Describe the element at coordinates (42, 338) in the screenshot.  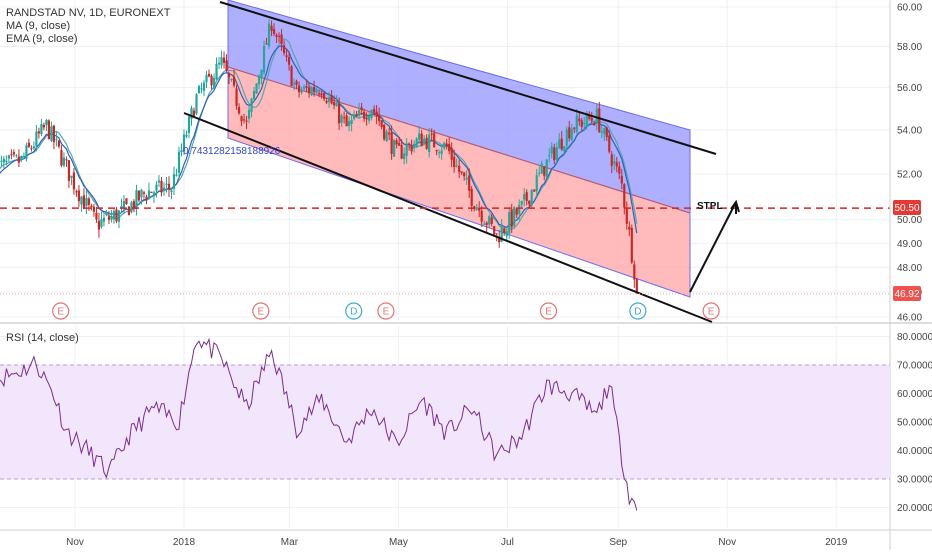
I see `rsi-legend: RSI (14, close)` at that location.